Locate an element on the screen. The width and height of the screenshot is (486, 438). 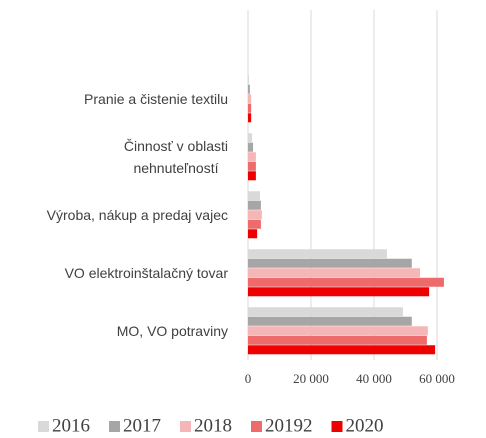
x-tick-label: 60 000 is located at coordinates (437, 378).